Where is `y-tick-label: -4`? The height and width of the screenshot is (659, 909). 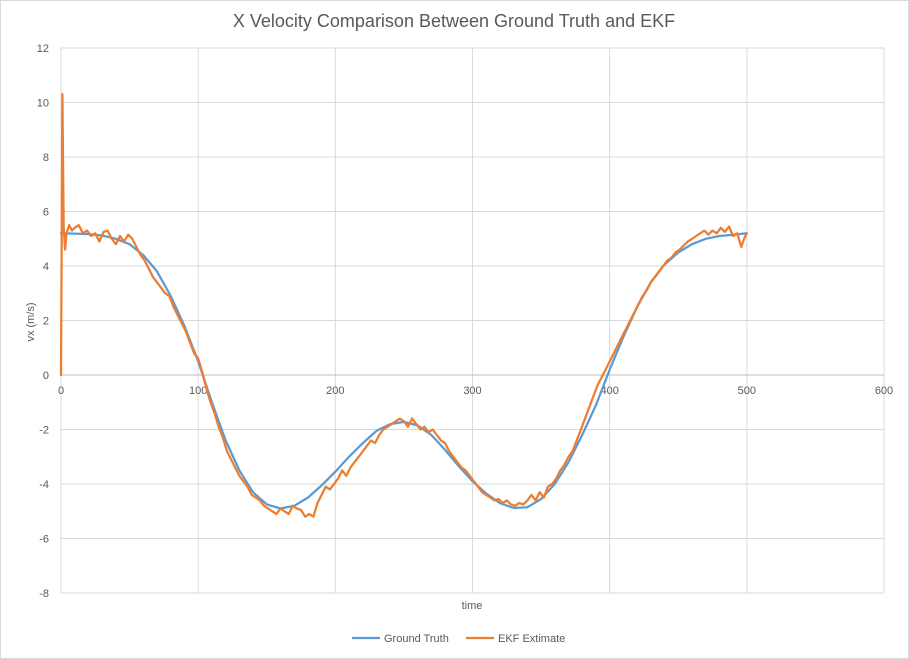 y-tick-label: -4 is located at coordinates (44, 485).